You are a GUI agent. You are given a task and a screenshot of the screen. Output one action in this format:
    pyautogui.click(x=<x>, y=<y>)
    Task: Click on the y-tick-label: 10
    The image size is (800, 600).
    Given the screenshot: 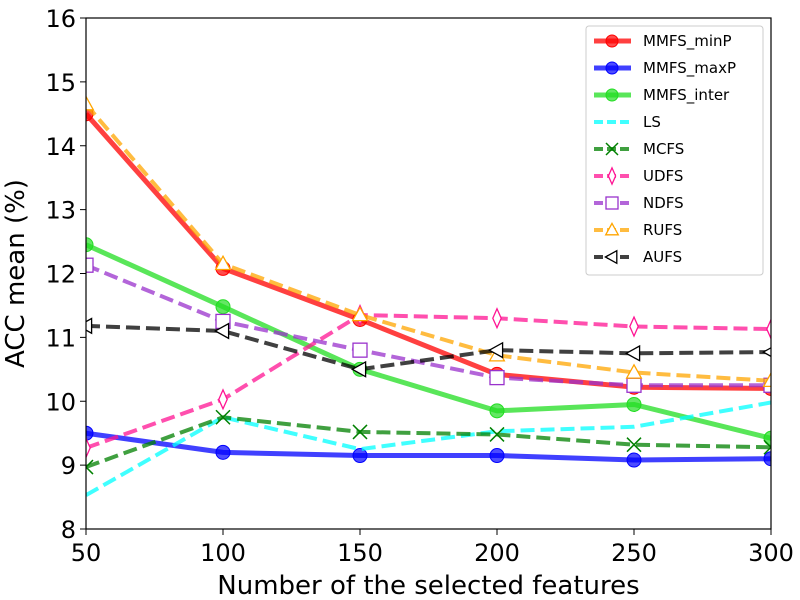 What is the action you would take?
    pyautogui.click(x=60, y=402)
    